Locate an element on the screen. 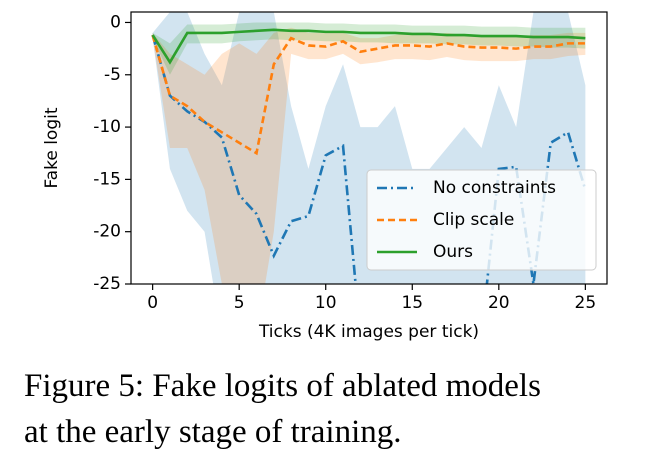  line is located at coordinates (368, 46).